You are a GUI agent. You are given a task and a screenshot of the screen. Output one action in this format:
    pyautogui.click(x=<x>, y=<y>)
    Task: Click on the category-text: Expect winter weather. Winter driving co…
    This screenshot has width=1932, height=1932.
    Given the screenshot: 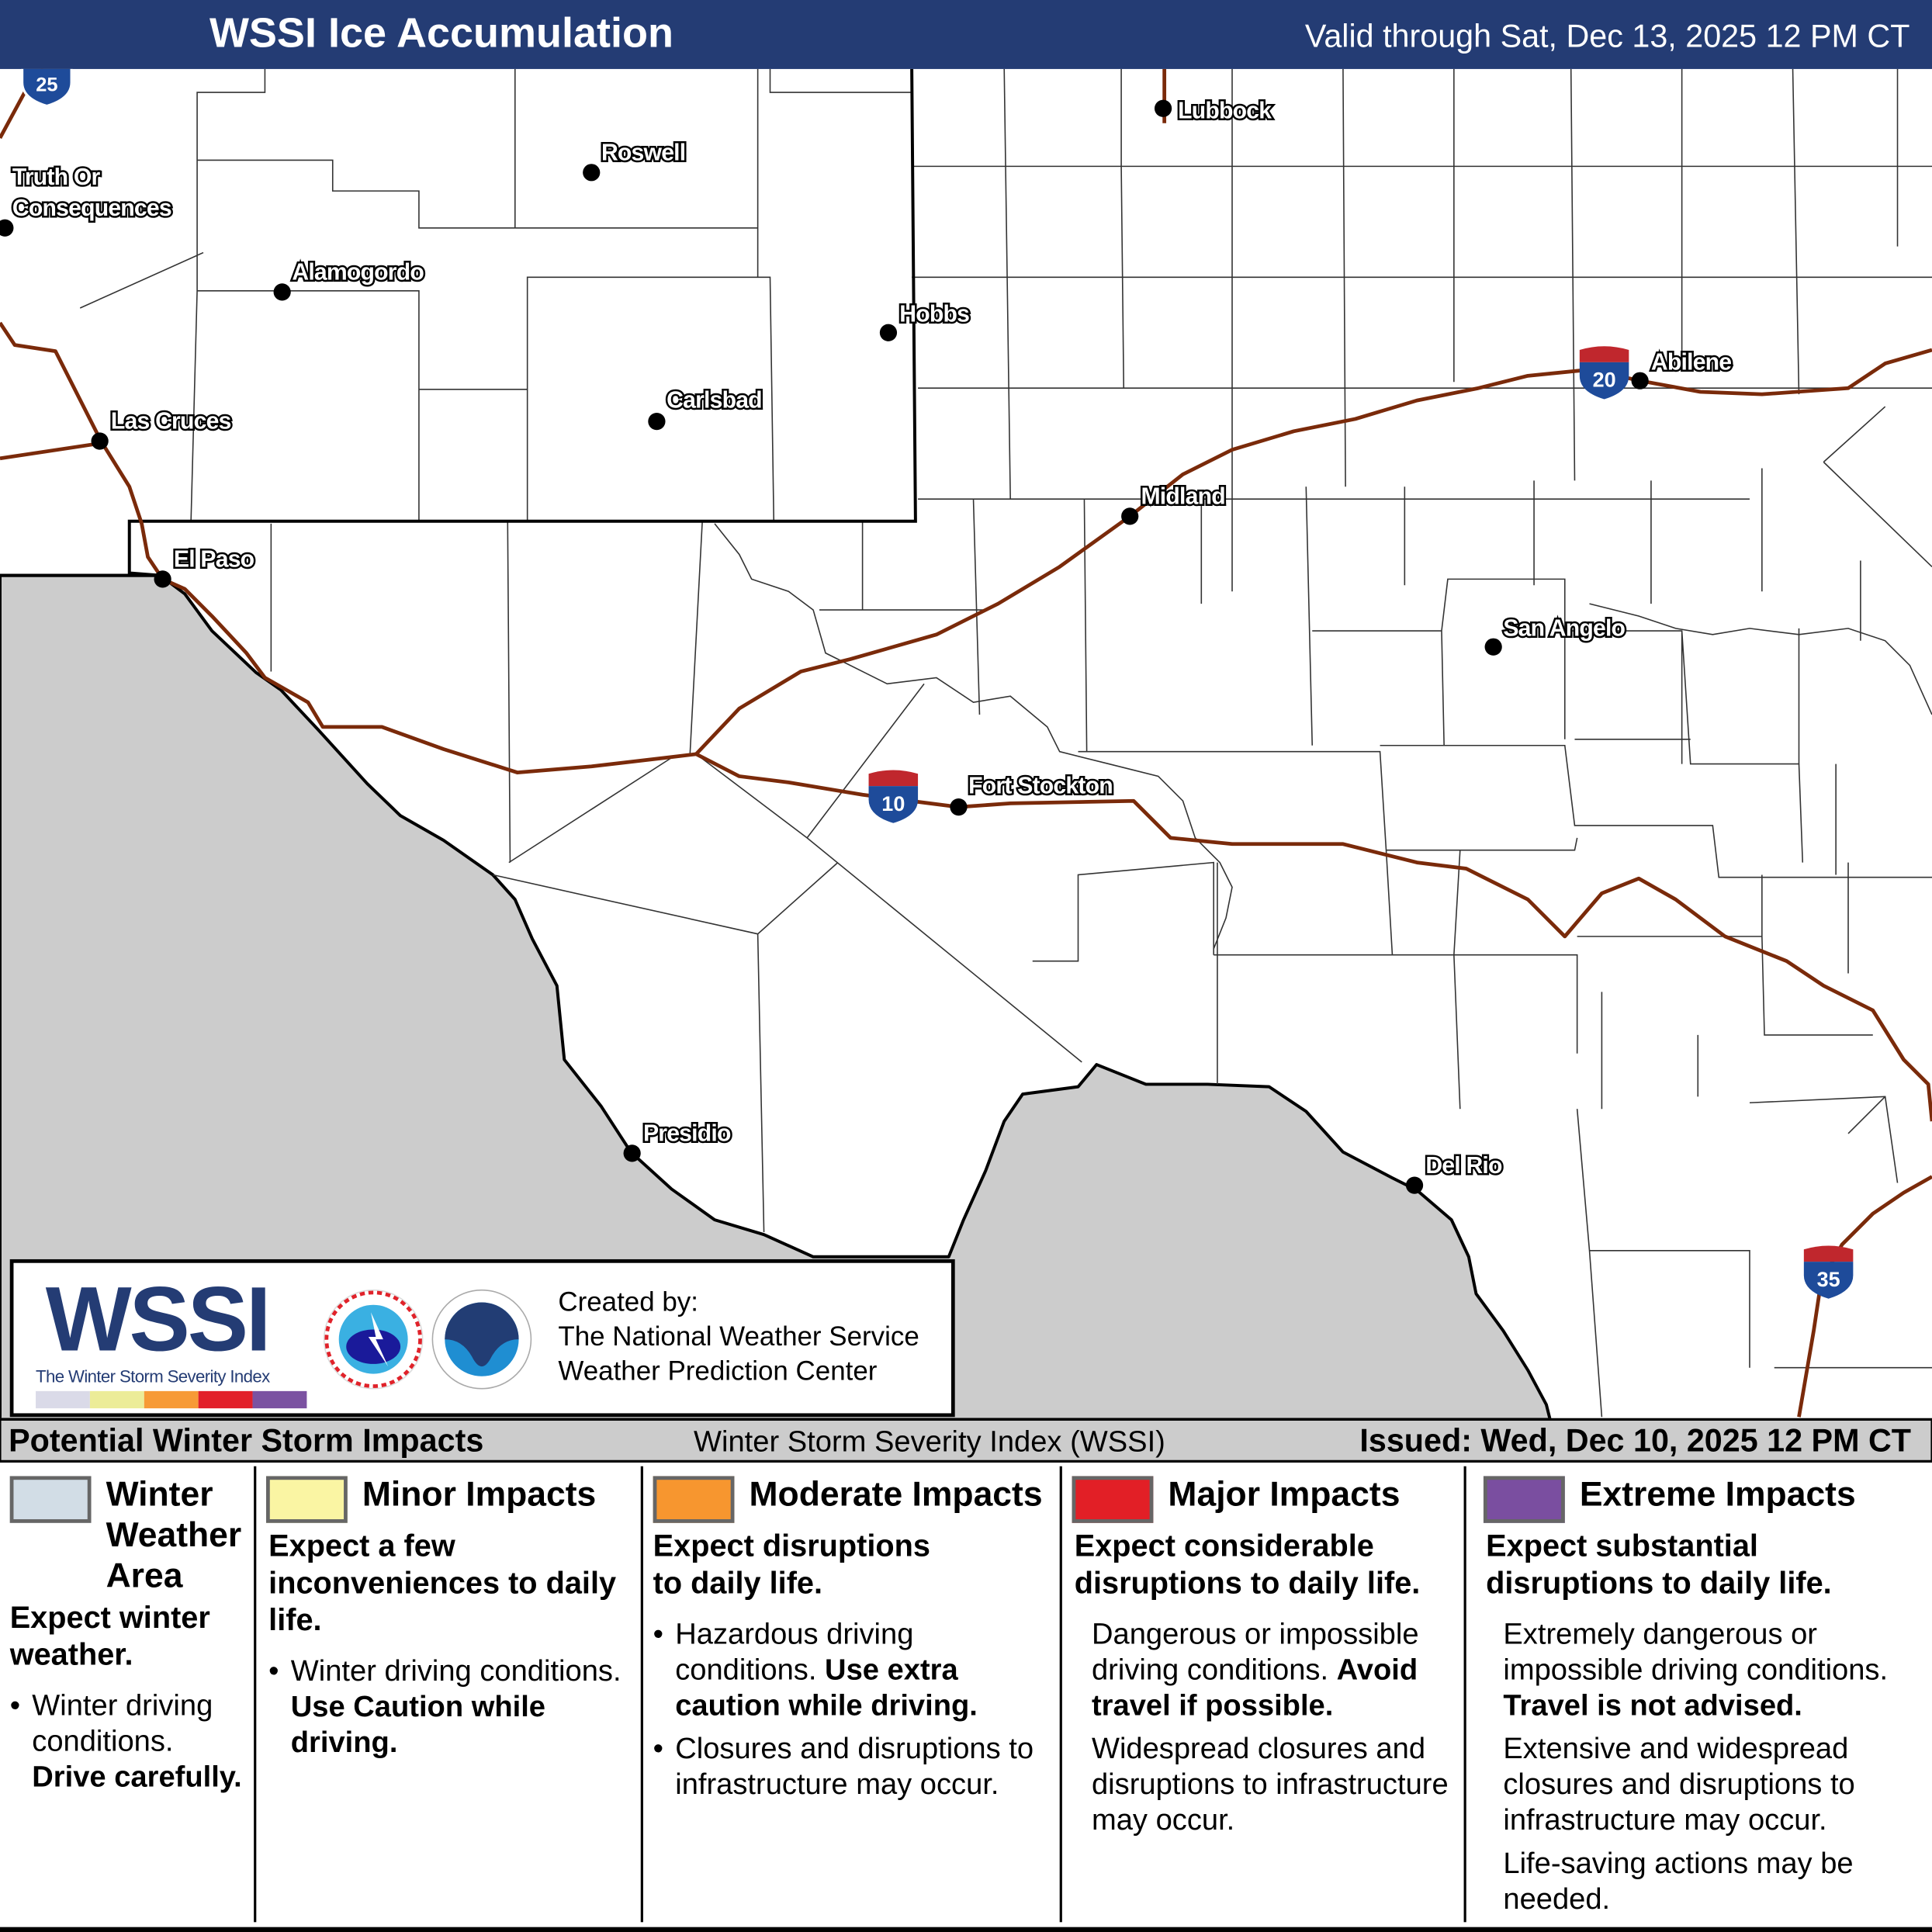 What is the action you would take?
    pyautogui.click(x=130, y=1701)
    